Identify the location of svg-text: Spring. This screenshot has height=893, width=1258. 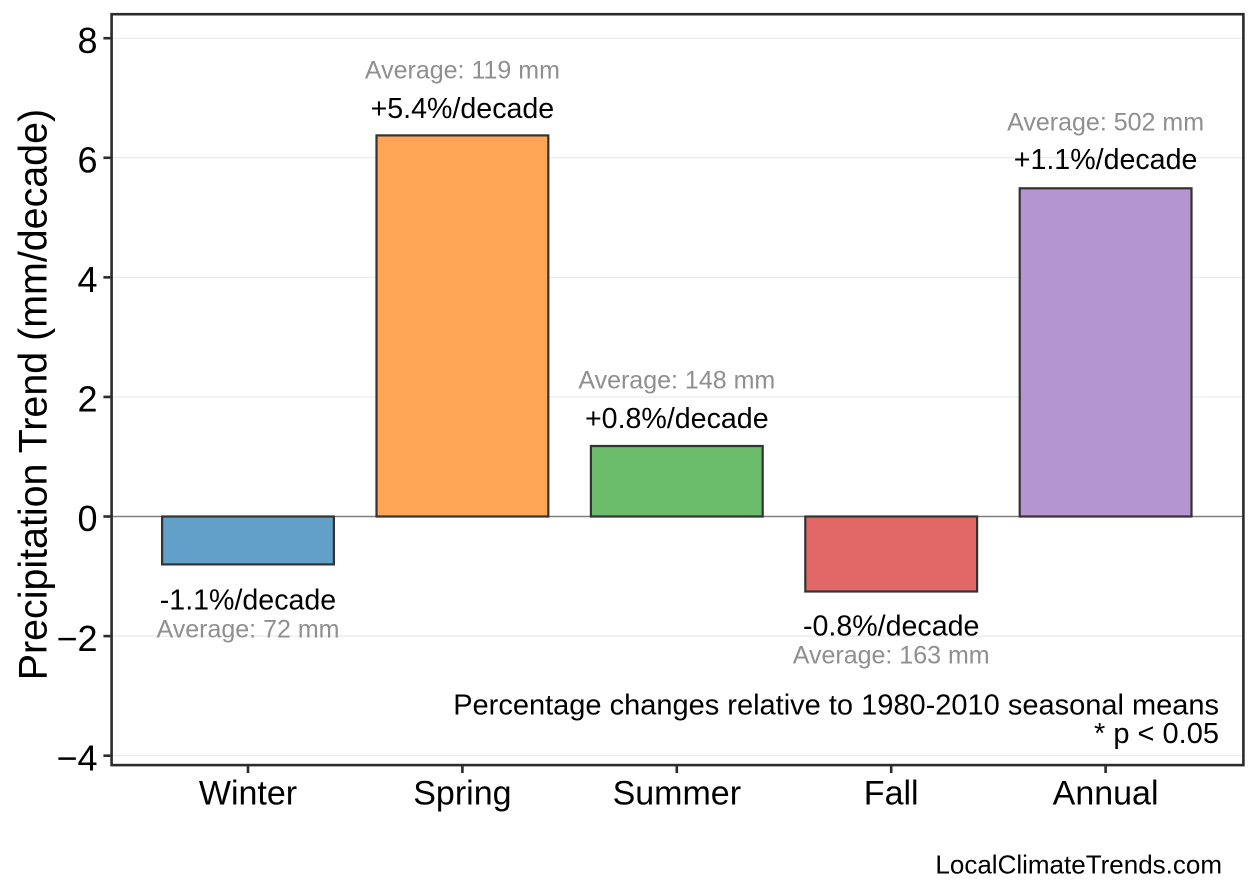
(462, 794).